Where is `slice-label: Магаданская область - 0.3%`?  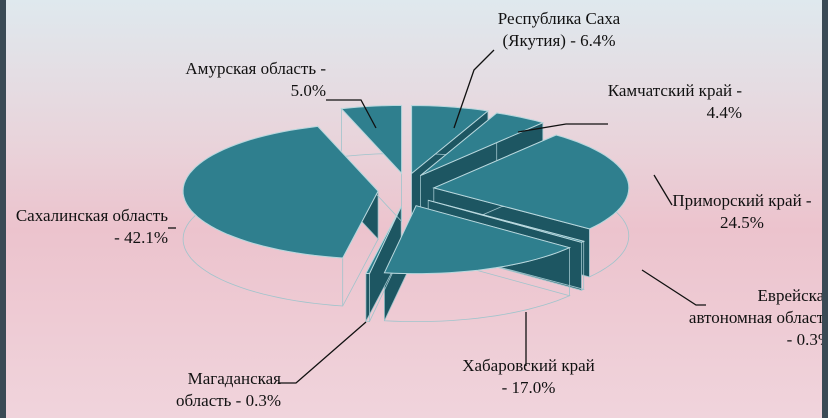 slice-label: Магаданская область - 0.3% is located at coordinates (228, 389).